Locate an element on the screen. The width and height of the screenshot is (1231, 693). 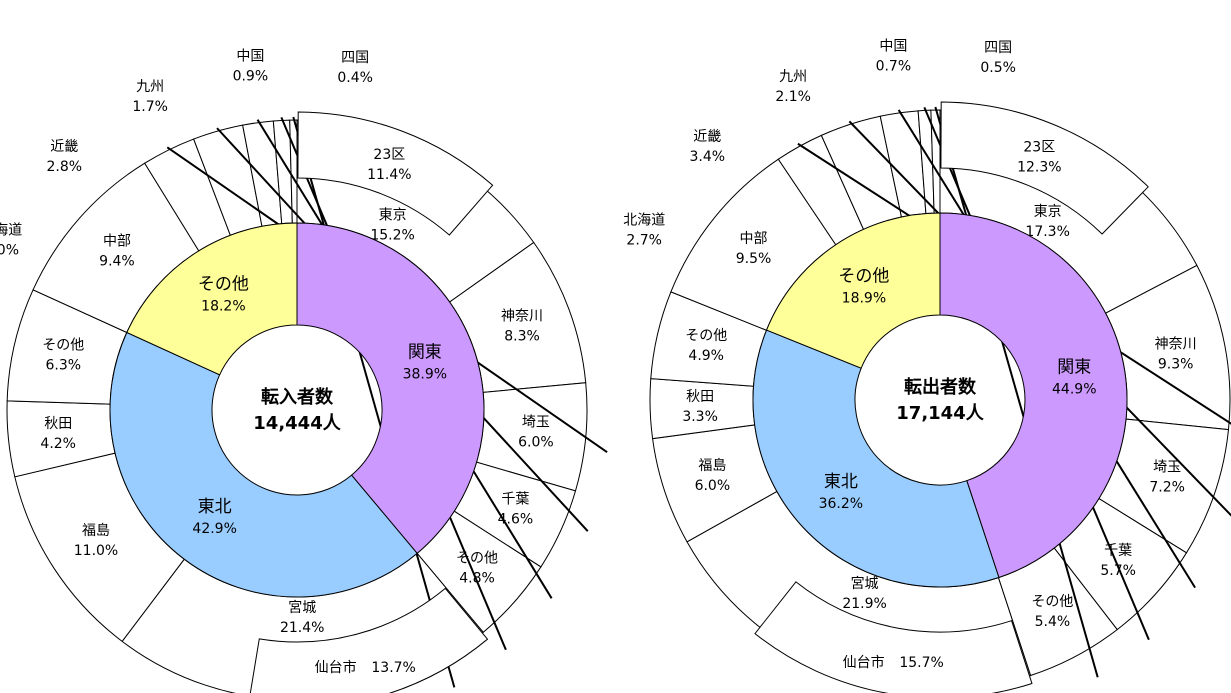
outer-value-label: 8.3% is located at coordinates (522, 337).